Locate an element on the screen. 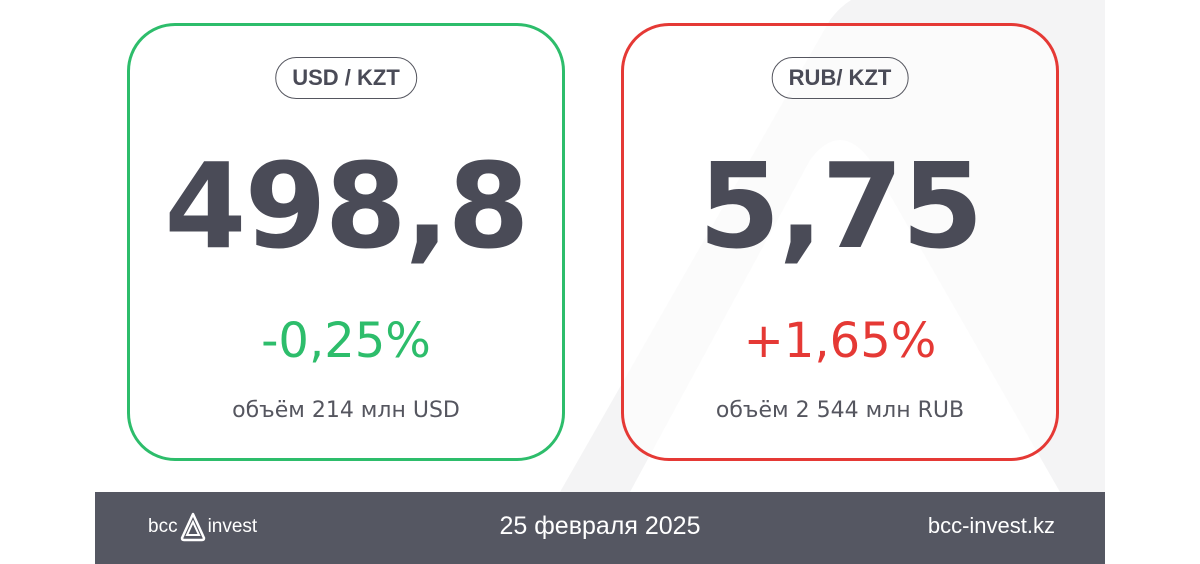  currency-pair-label: RUB/ KZT is located at coordinates (840, 78).